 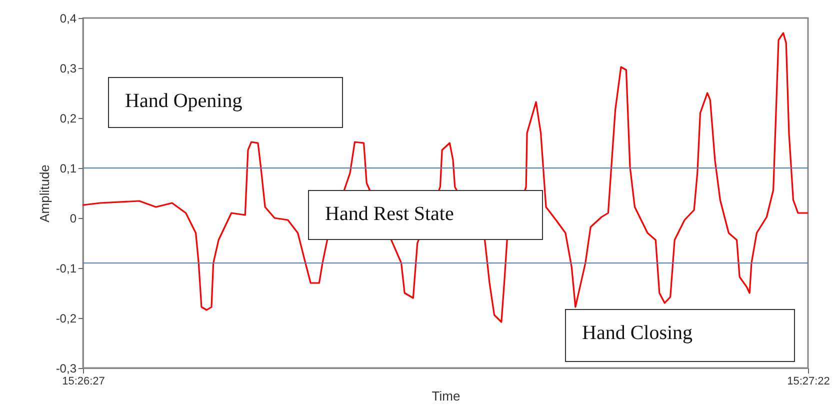 What do you see at coordinates (425, 215) in the screenshot?
I see `text-box: Hand Rest State` at bounding box center [425, 215].